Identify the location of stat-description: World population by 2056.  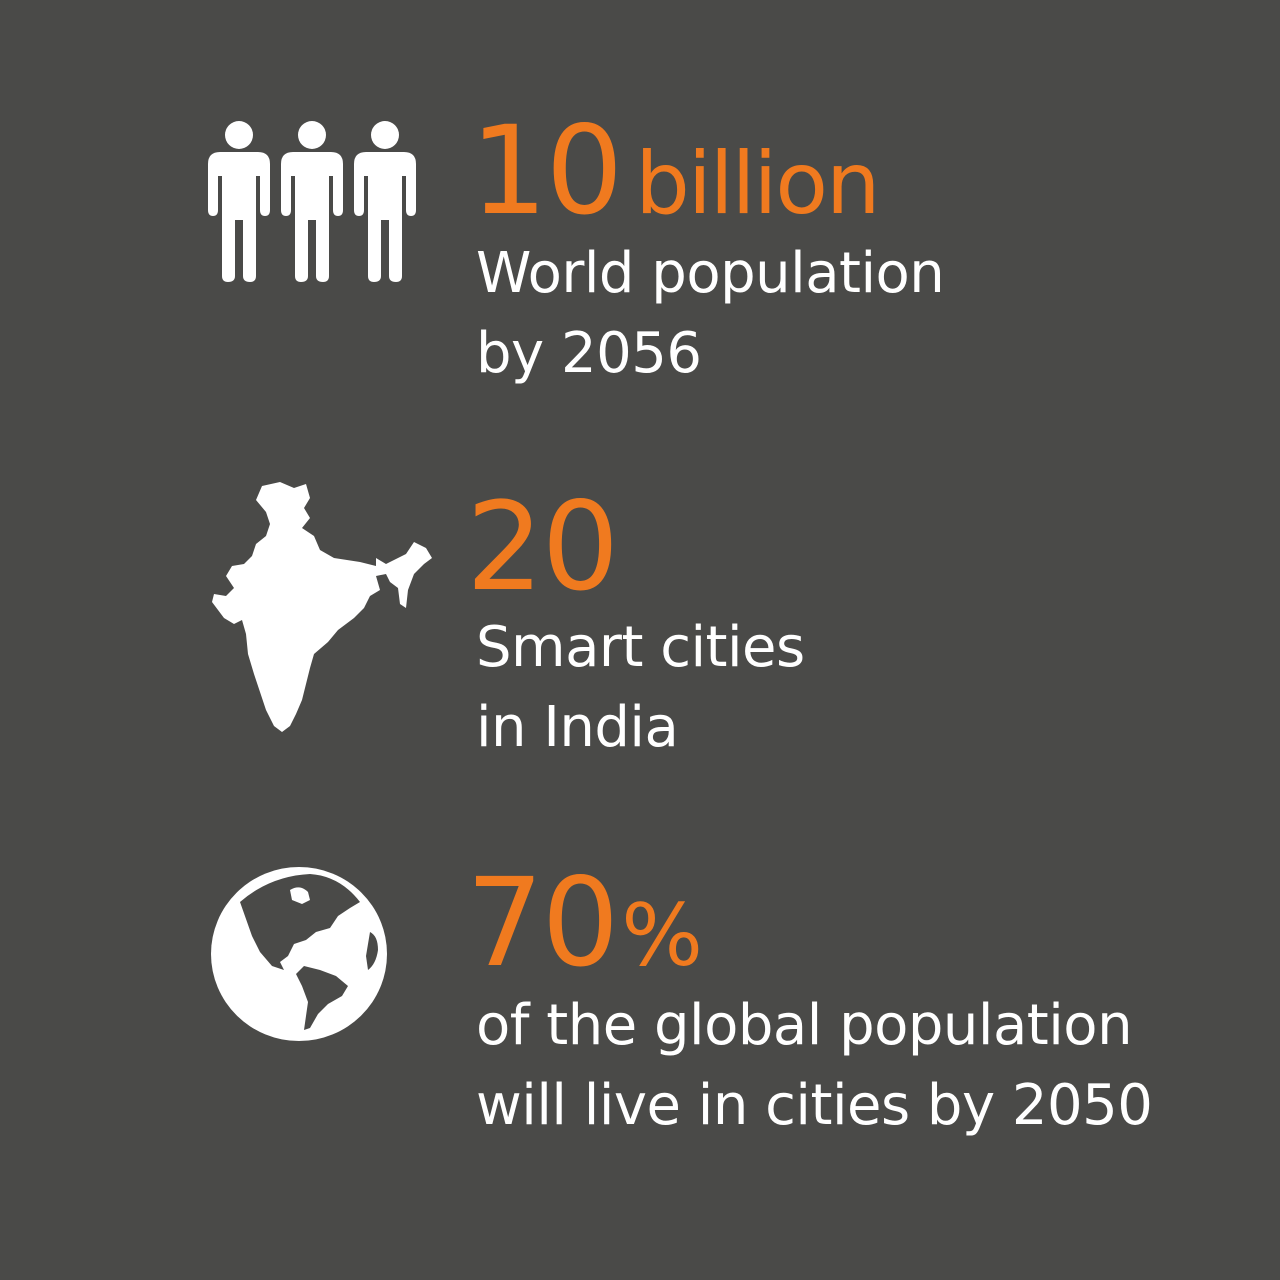
(710, 314).